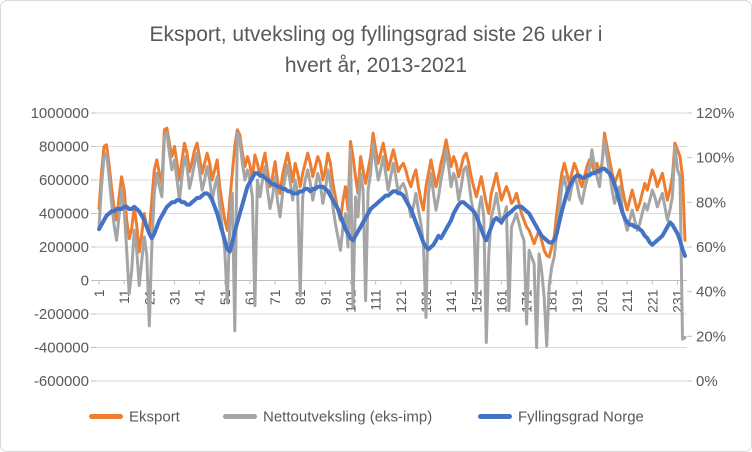 The height and width of the screenshot is (452, 752). I want to click on y-axis-label: 800000, so click(64, 147).